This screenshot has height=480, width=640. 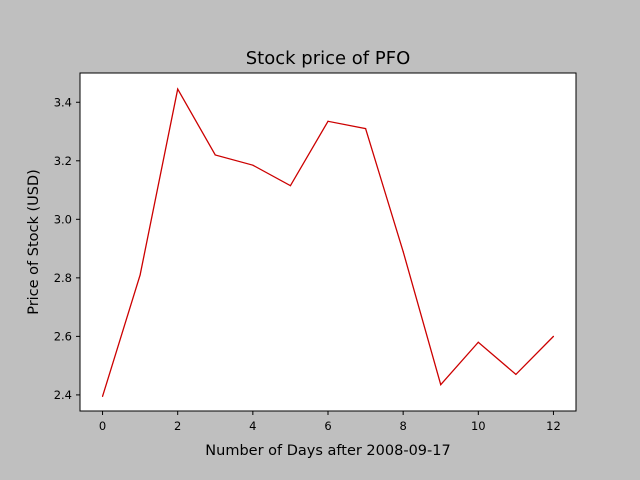 I want to click on x-axis: 0 2 4 6 8 10 12, so click(x=330, y=422).